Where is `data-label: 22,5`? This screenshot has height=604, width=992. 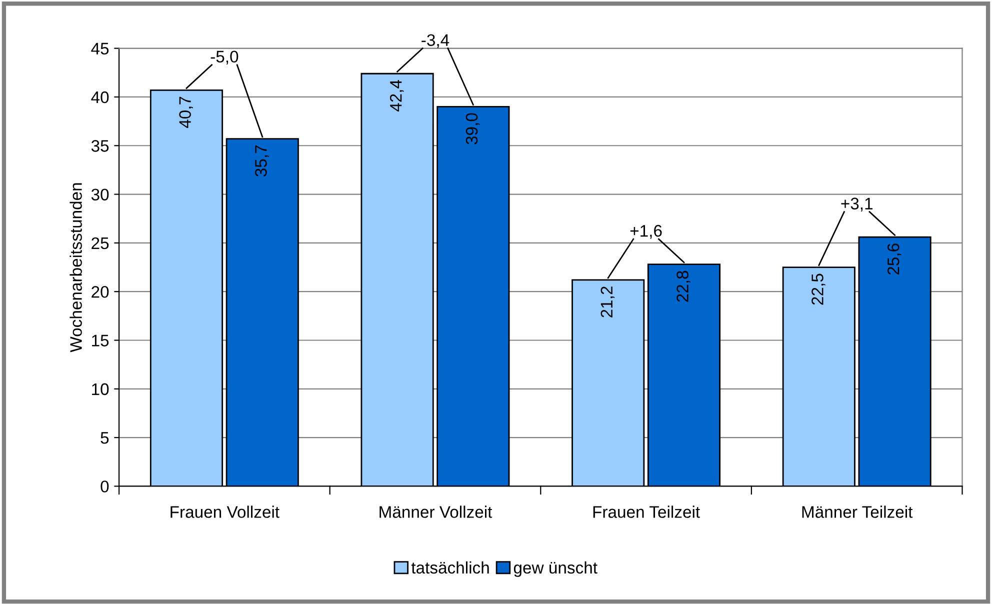 data-label: 22,5 is located at coordinates (819, 289).